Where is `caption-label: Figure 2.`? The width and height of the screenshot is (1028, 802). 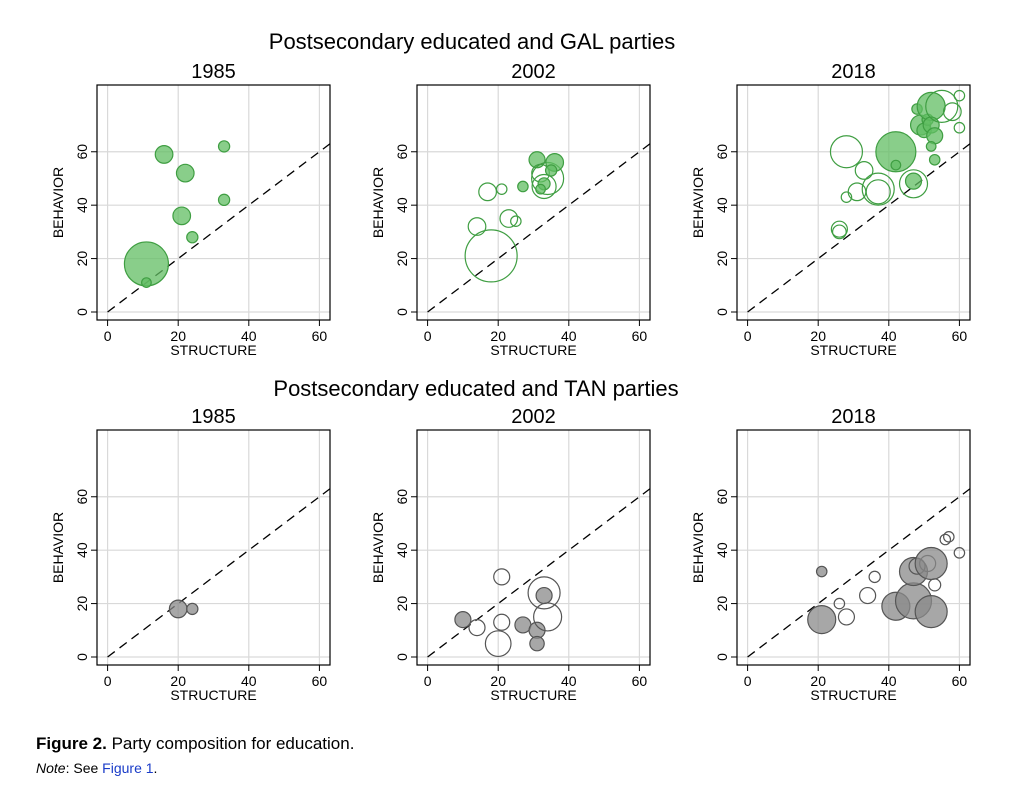 caption-label: Figure 2. is located at coordinates (71, 743).